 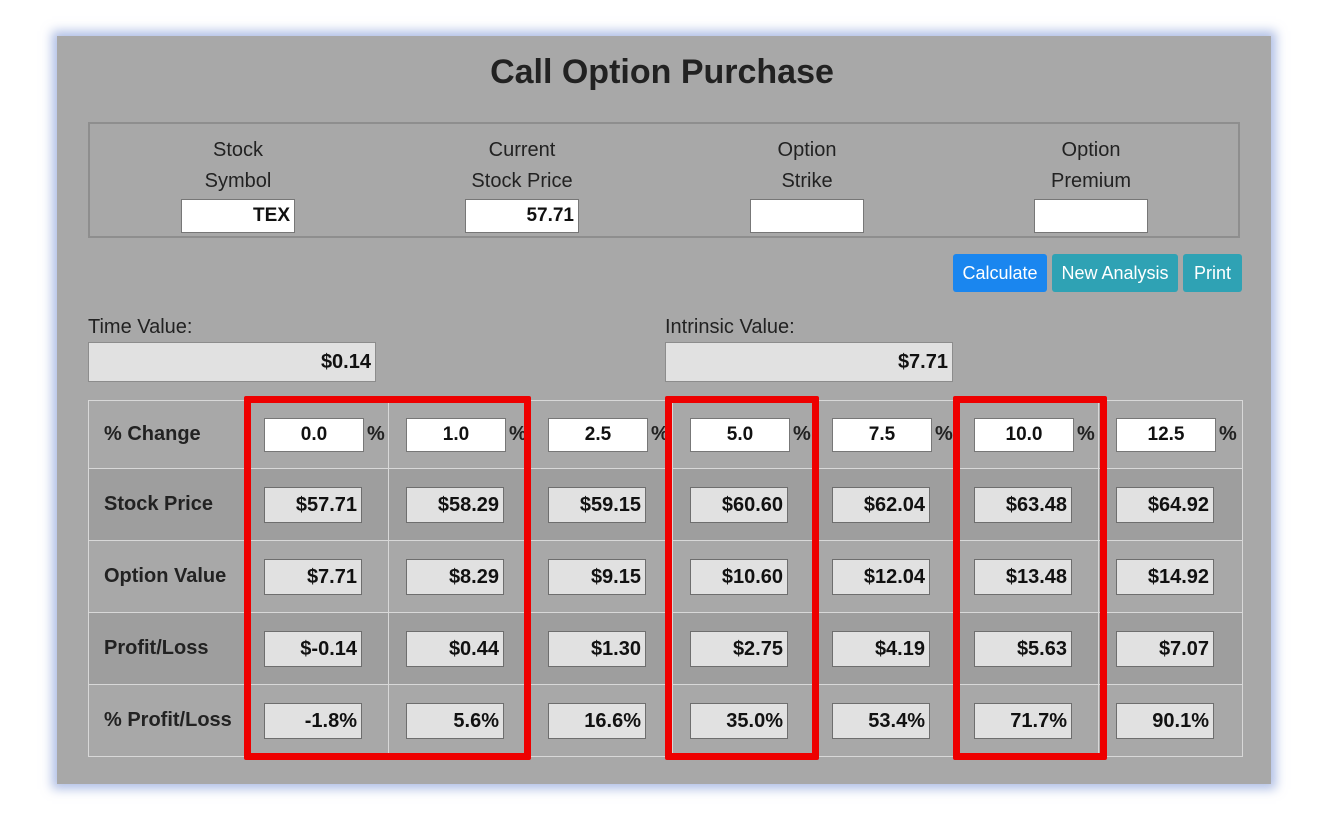 I want to click on cell-option-value-6: $14.92, so click(x=1170, y=576).